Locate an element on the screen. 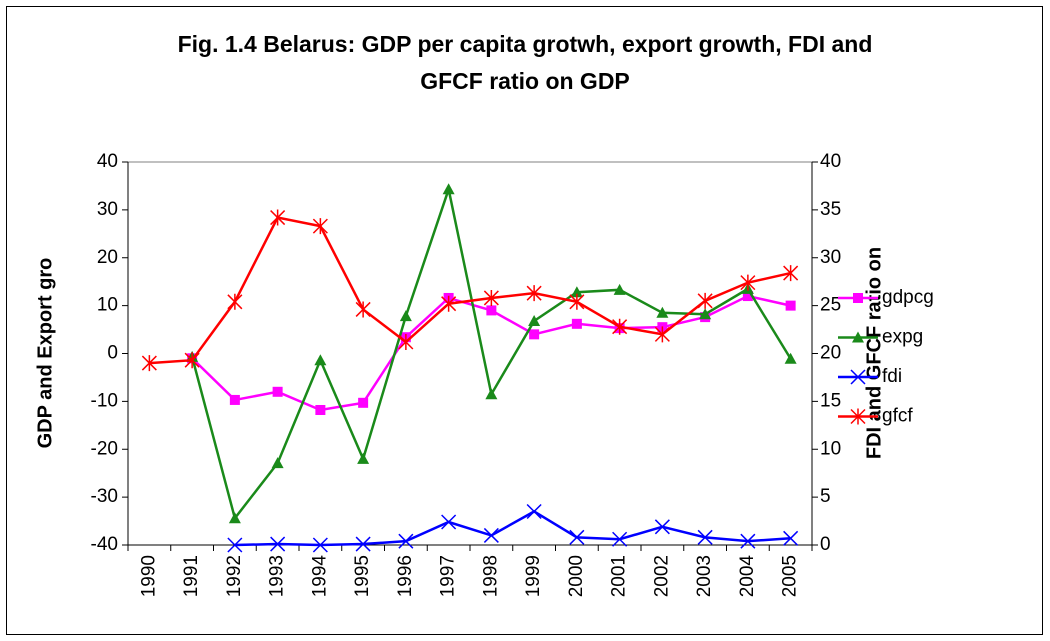 This screenshot has width=1050, height=641. y-tick-label: 20 is located at coordinates (107, 257).